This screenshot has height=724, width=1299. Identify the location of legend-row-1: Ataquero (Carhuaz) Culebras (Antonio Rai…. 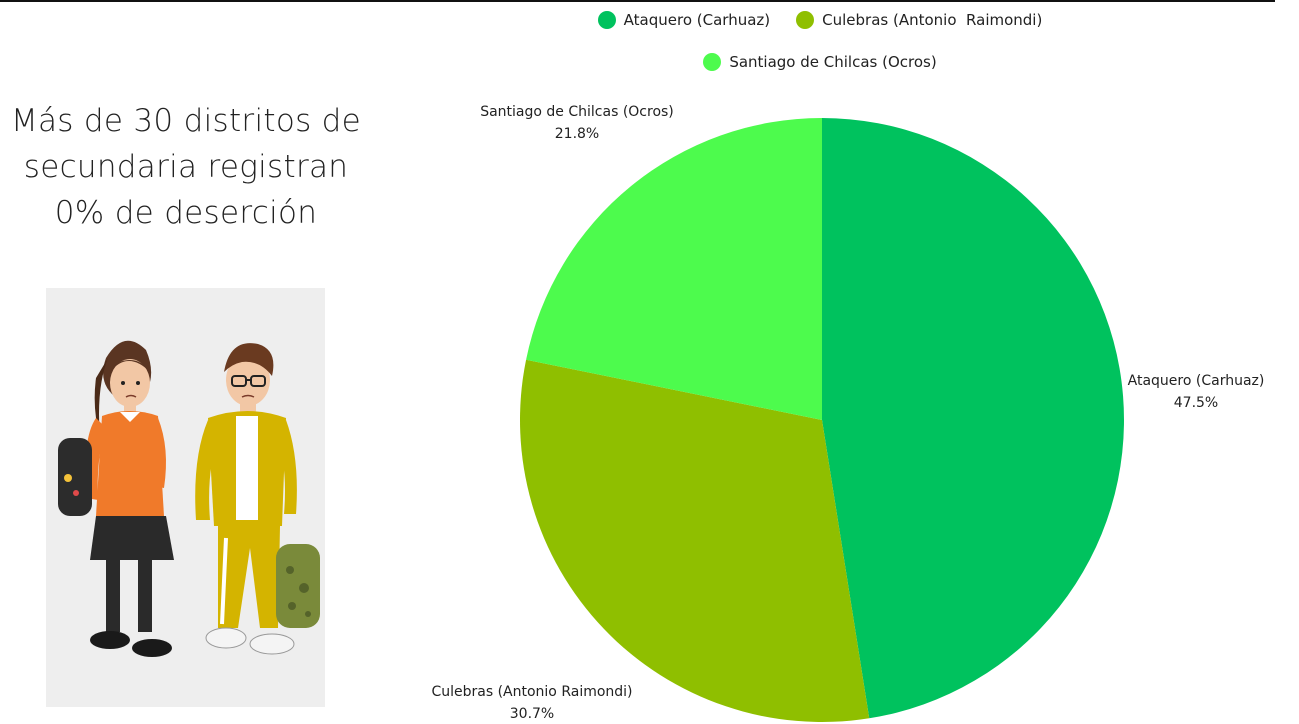
(820, 20).